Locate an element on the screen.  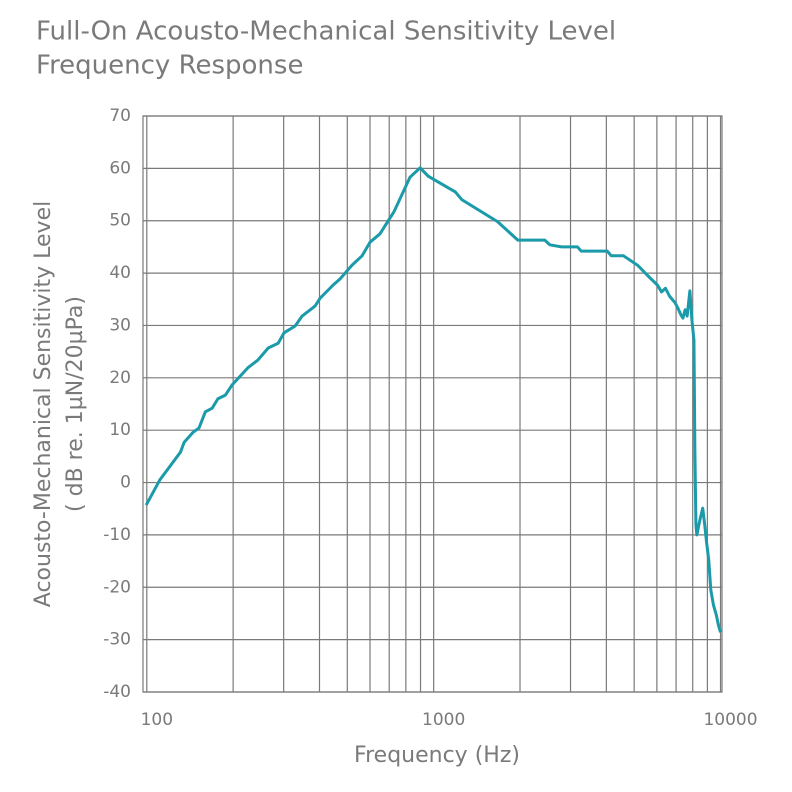
x-tick-label: 1000 is located at coordinates (443, 720).